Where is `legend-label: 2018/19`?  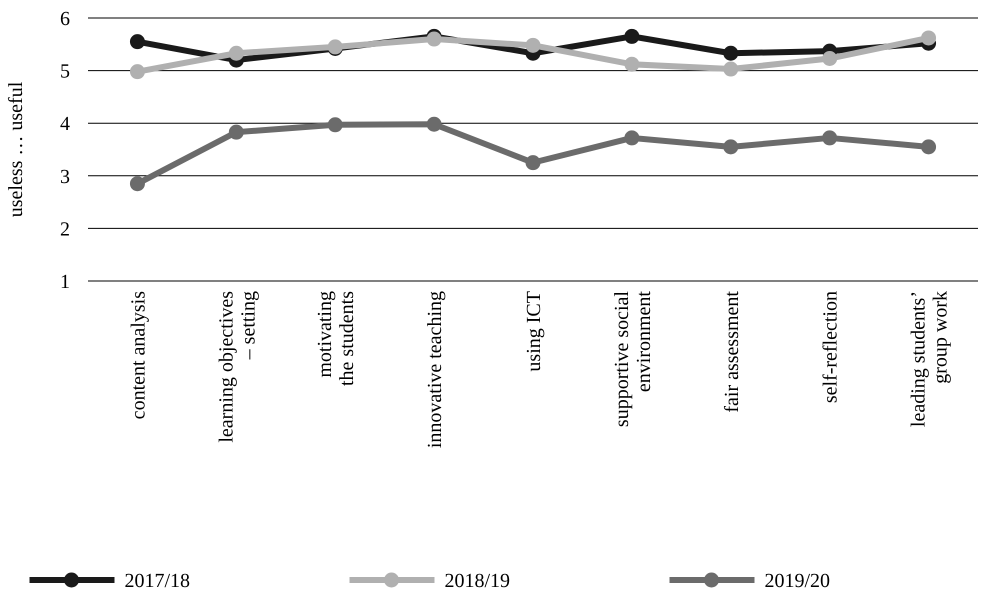 legend-label: 2018/19 is located at coordinates (477, 581).